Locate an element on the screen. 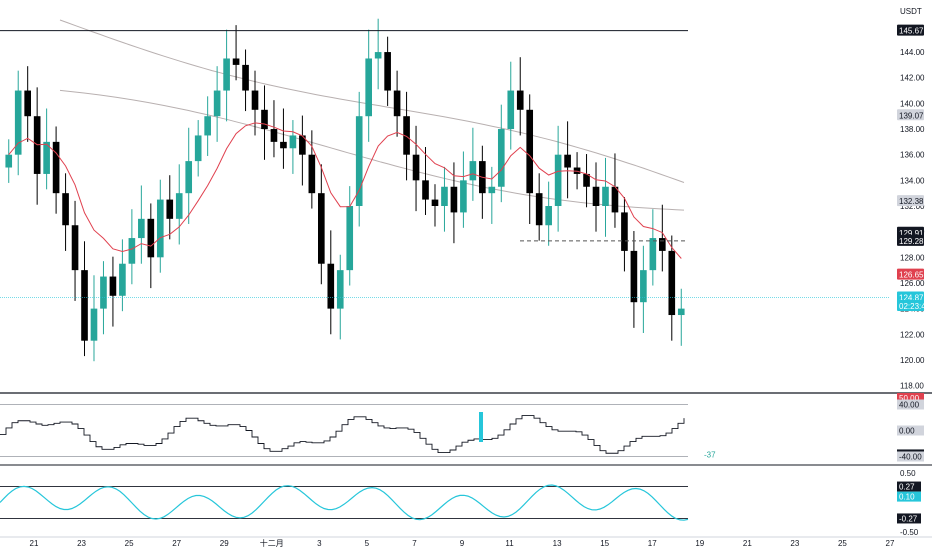 The height and width of the screenshot is (550, 932). ma-slow-line is located at coordinates (372, 150).